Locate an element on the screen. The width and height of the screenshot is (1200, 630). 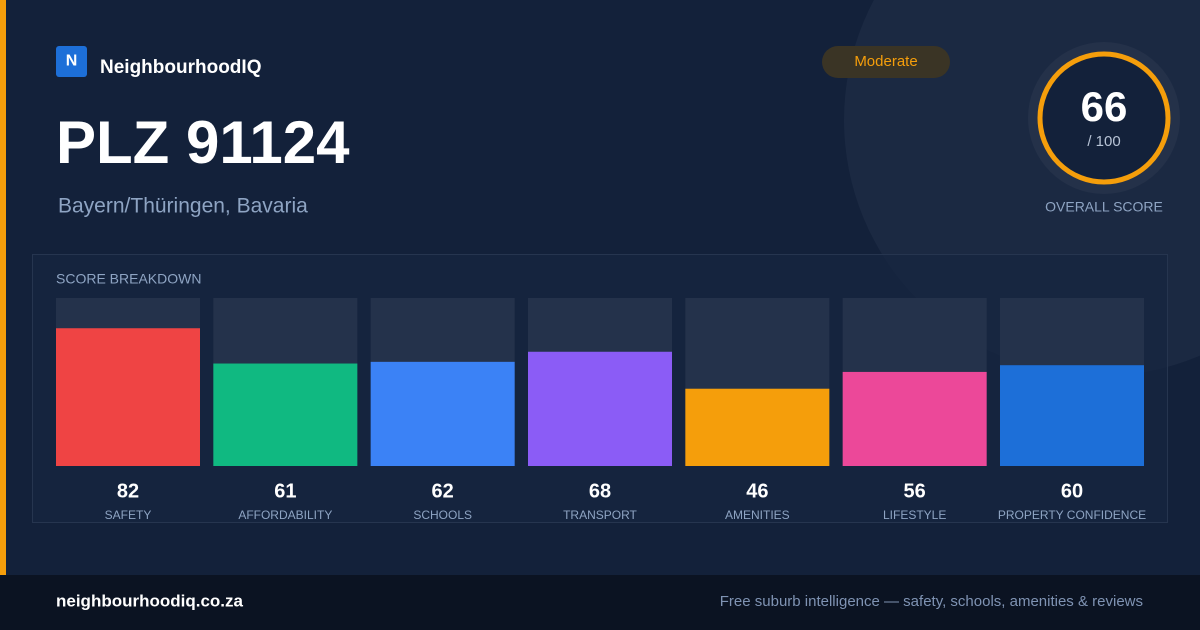
subtitle: Bayern/Thüringen, Bavaria is located at coordinates (183, 206).